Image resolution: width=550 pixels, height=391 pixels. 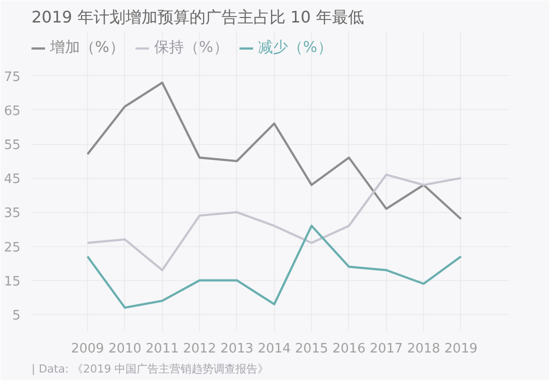 I want to click on y-tick-label: 75, so click(x=12, y=77).